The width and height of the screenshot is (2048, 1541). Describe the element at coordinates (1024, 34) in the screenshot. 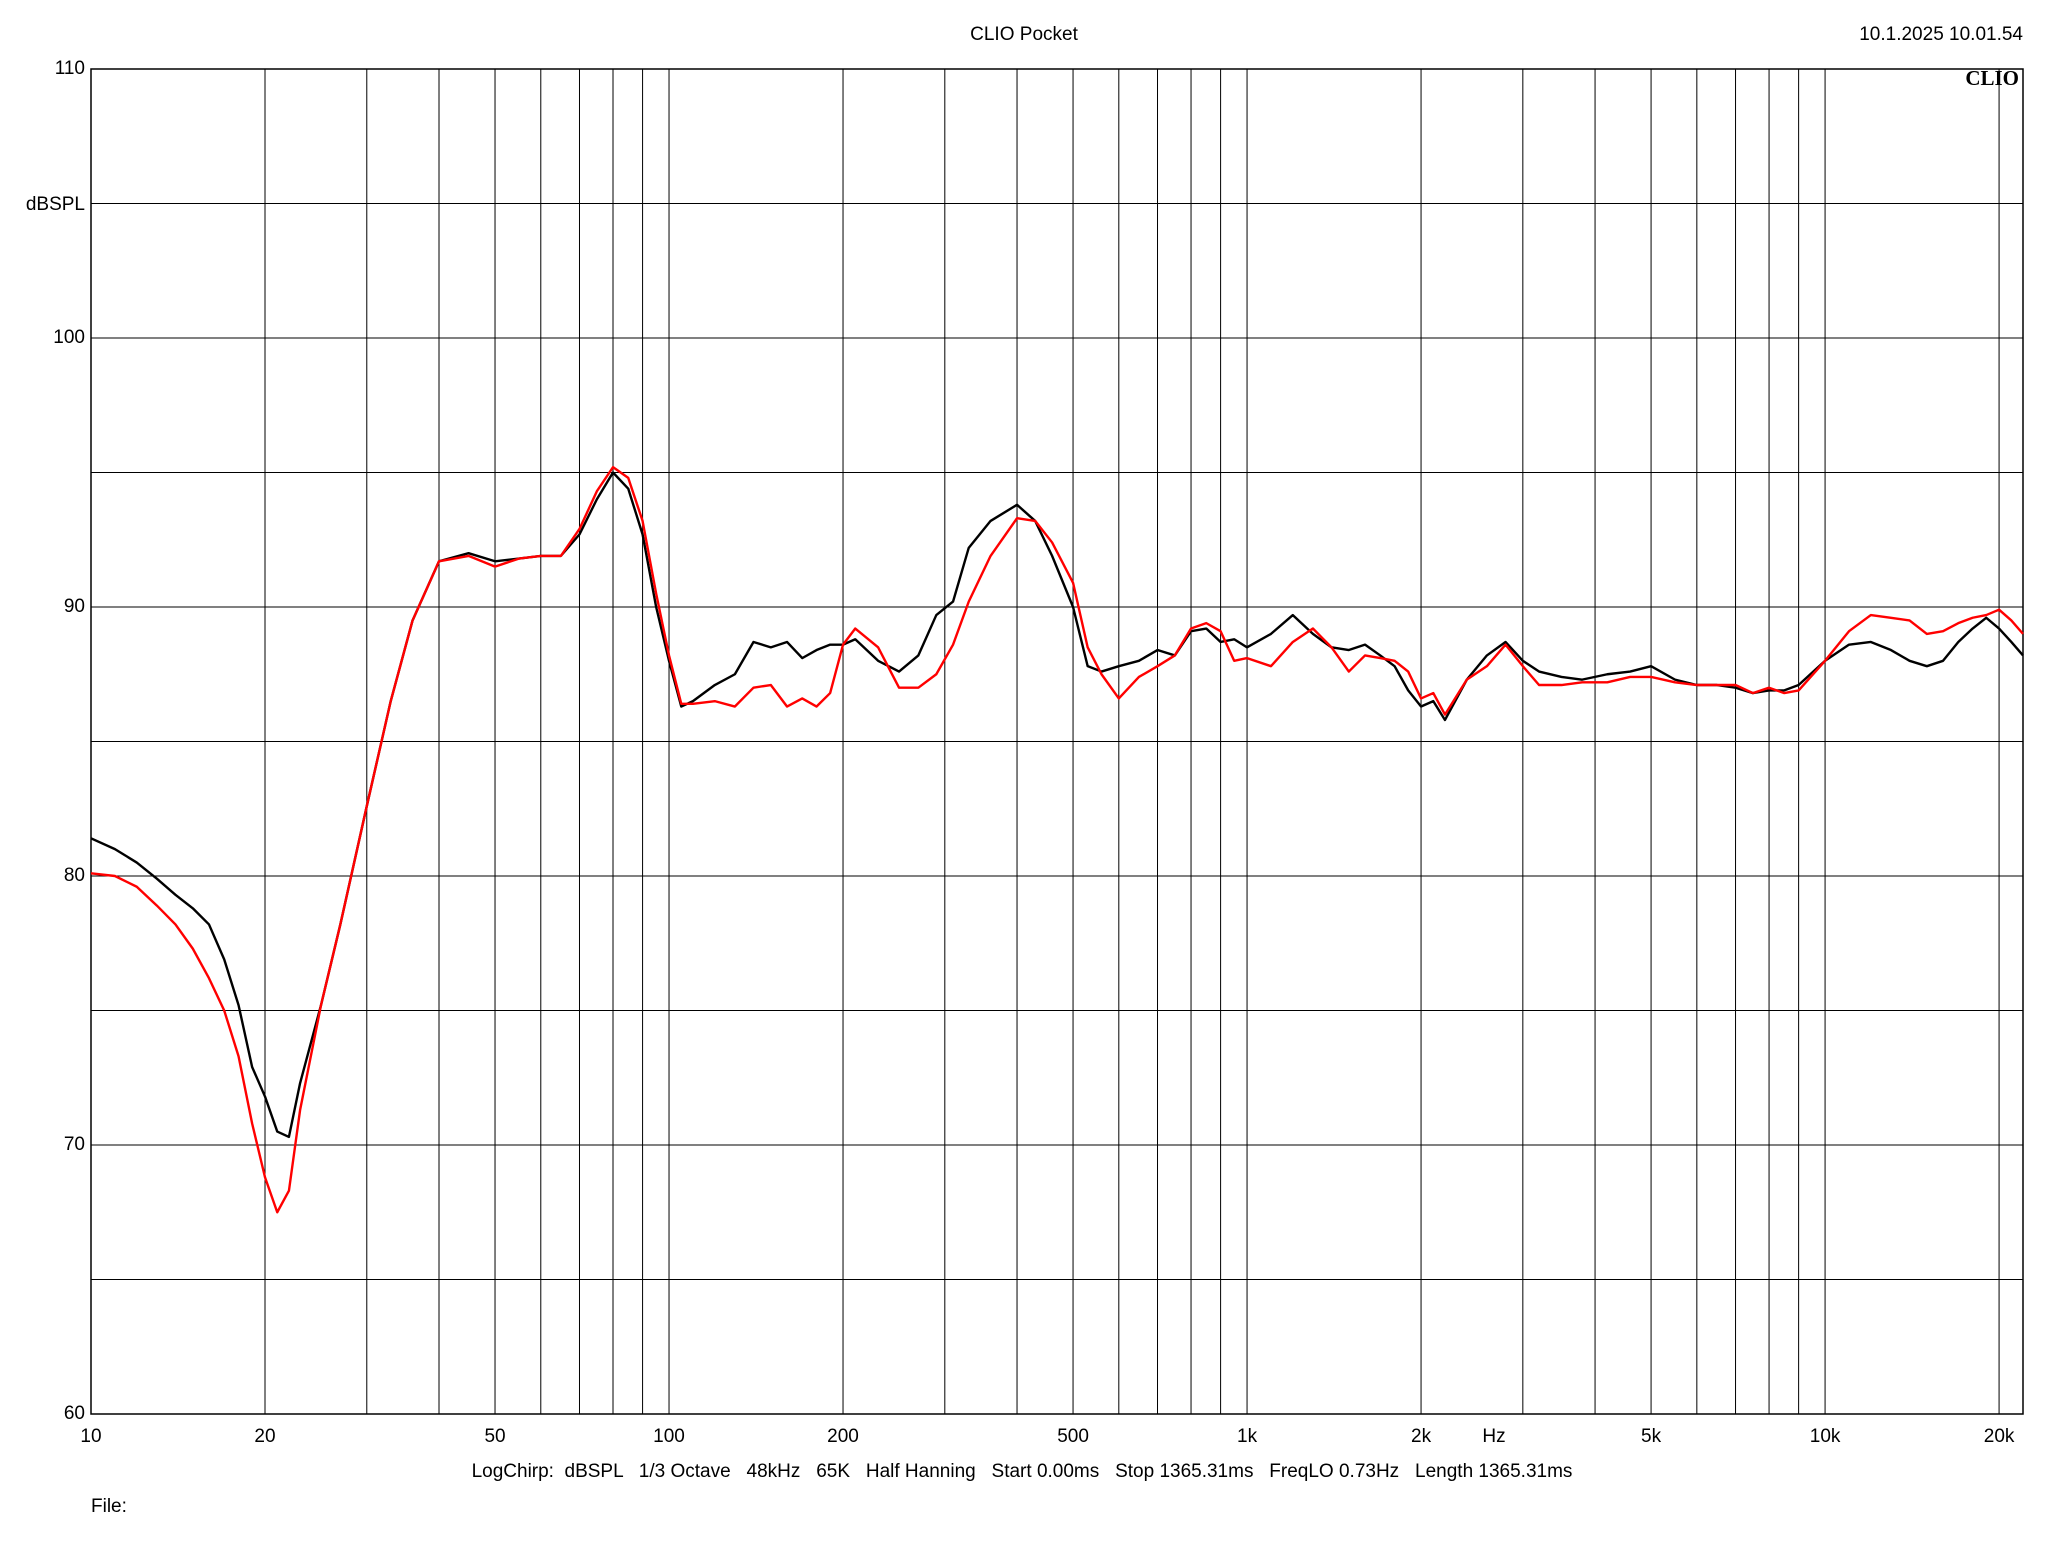

I see `chart-title: CLIO Pocket` at that location.